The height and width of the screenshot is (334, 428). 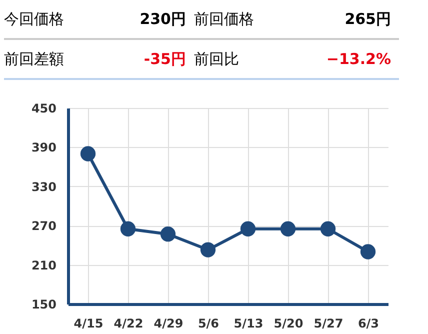 What do you see at coordinates (43, 226) in the screenshot?
I see `y-tick-label: 270` at bounding box center [43, 226].